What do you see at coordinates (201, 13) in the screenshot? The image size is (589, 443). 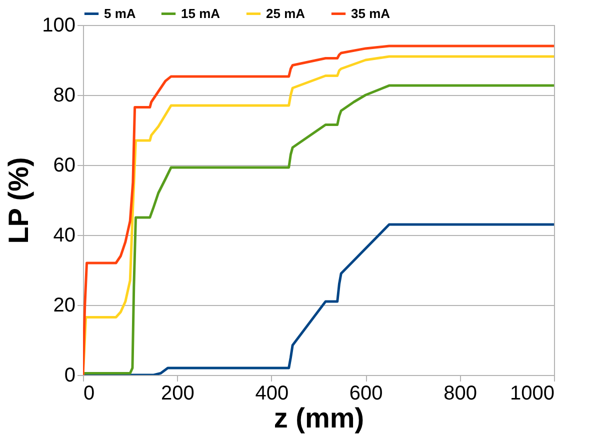 I see `legend-label: 15 mA` at bounding box center [201, 13].